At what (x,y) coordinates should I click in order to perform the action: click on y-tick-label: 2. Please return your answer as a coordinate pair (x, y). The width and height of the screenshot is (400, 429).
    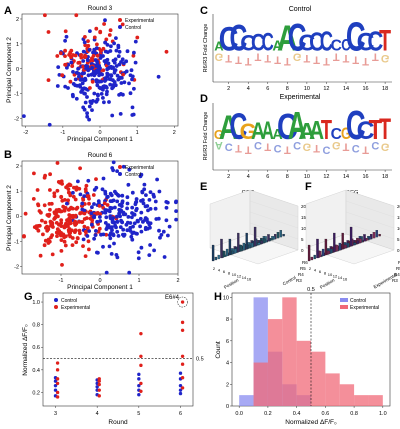
    Looking at the image, I should click on (17, 20).